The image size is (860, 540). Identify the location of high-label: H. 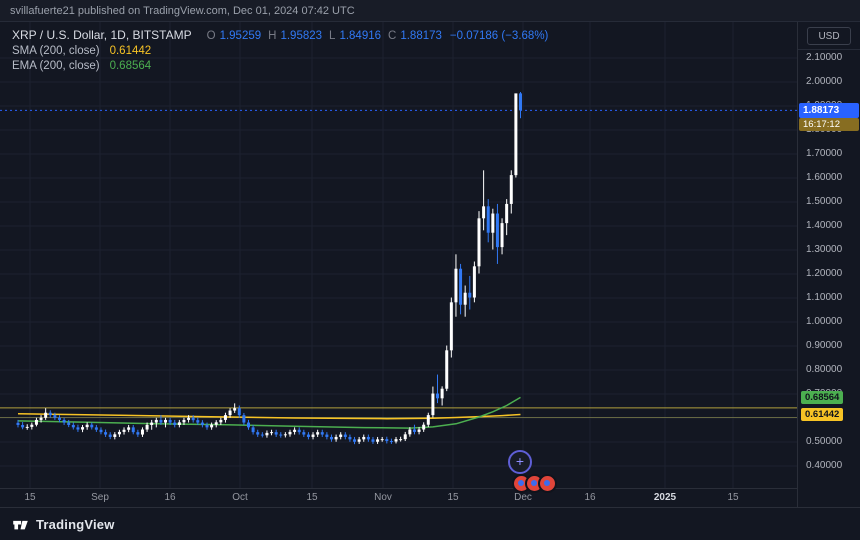
(272, 36).